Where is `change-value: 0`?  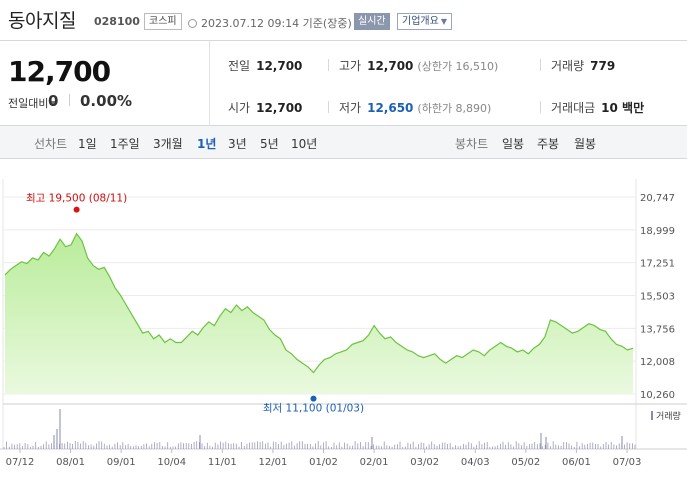 change-value: 0 is located at coordinates (53, 101).